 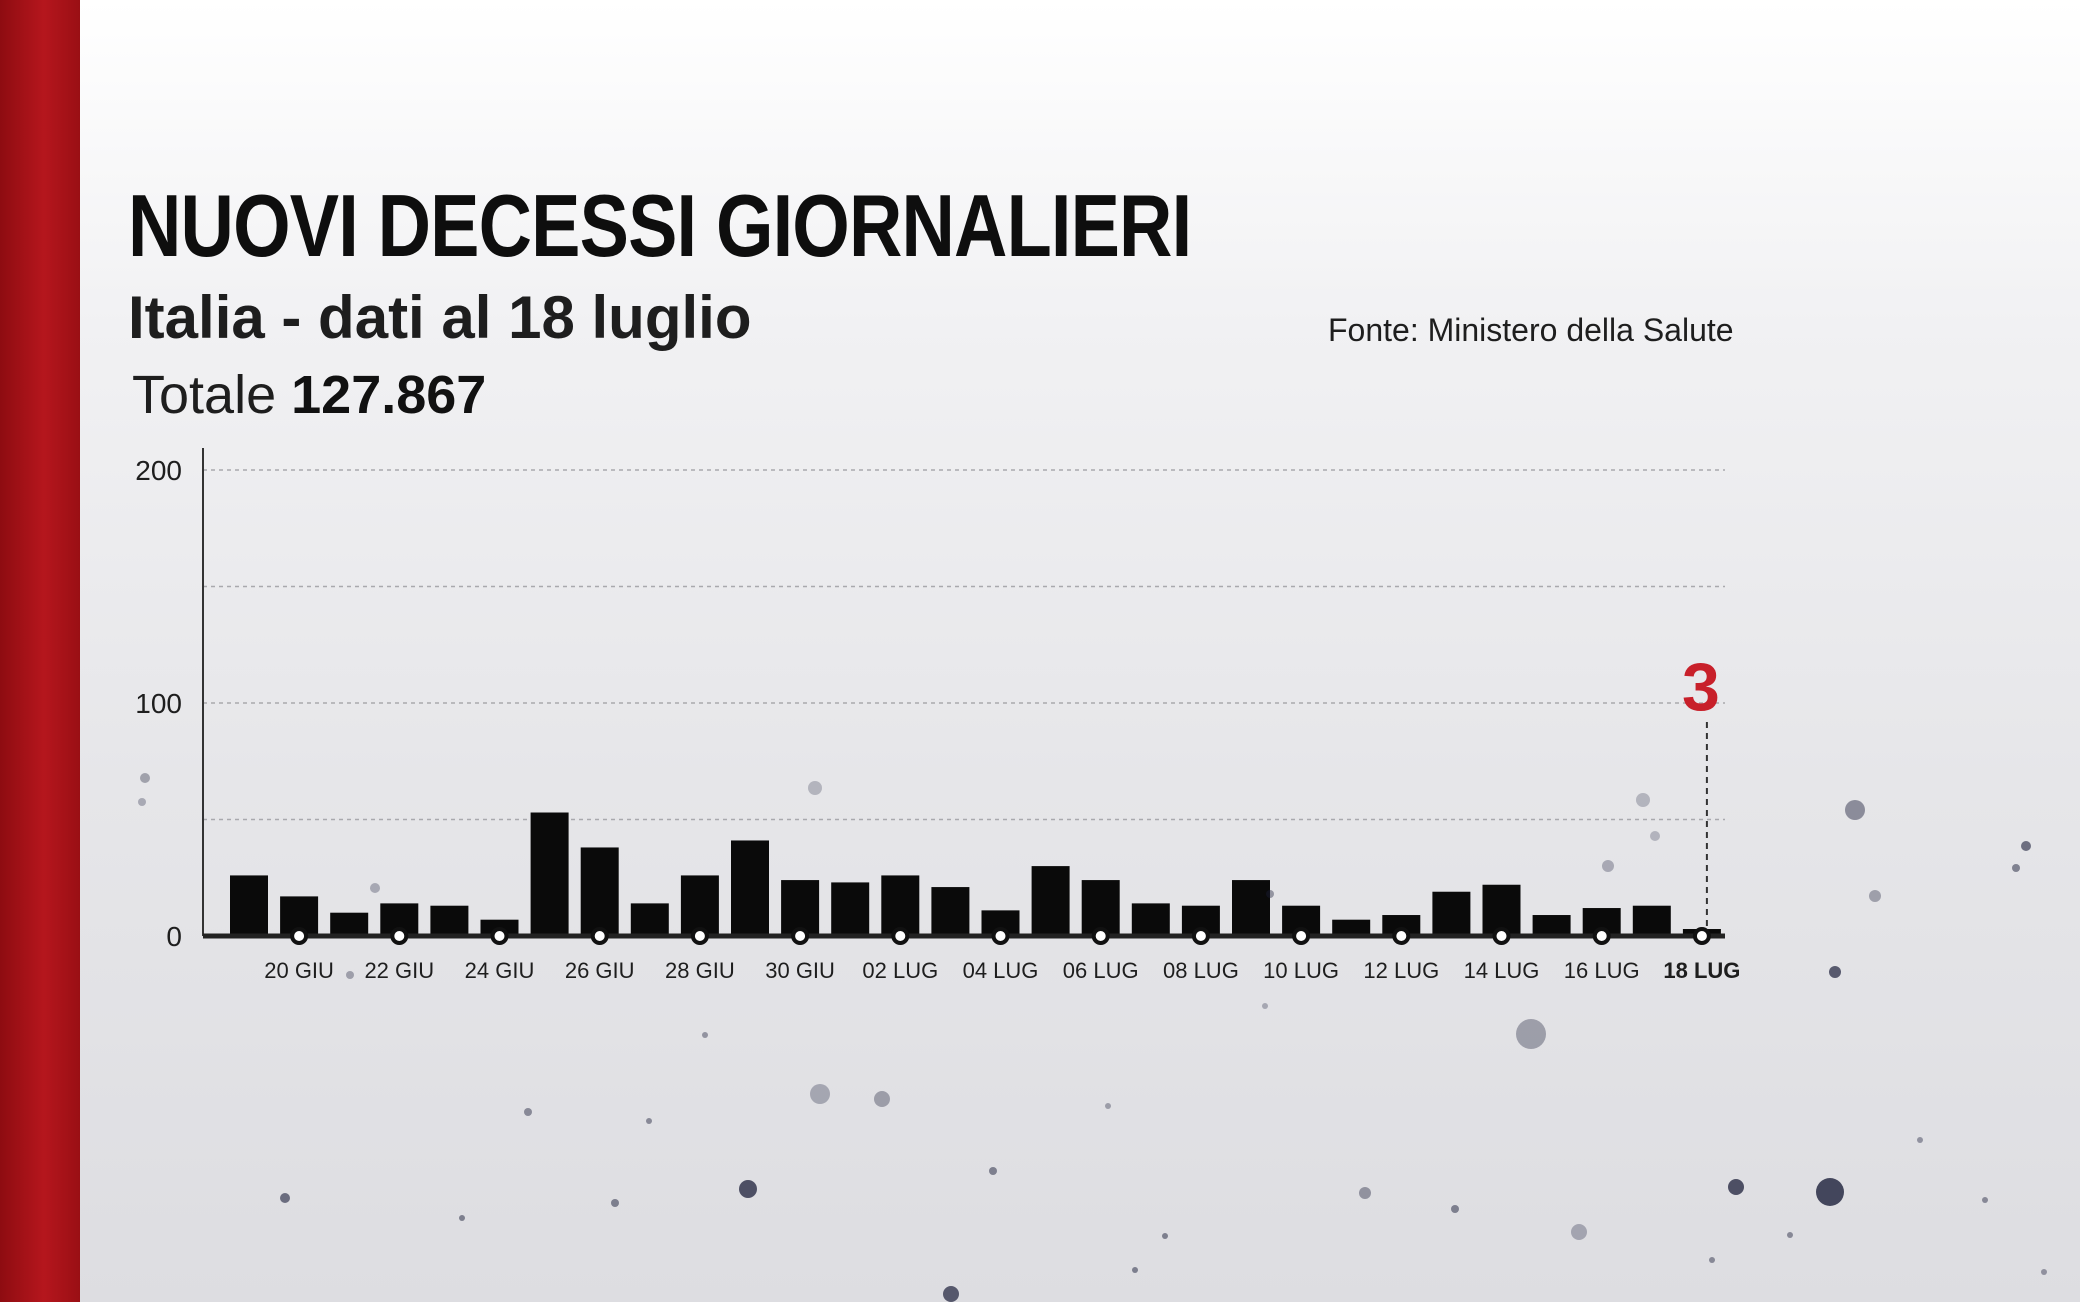 What do you see at coordinates (1201, 970) in the screenshot?
I see `x-tick-label: 08 LUG` at bounding box center [1201, 970].